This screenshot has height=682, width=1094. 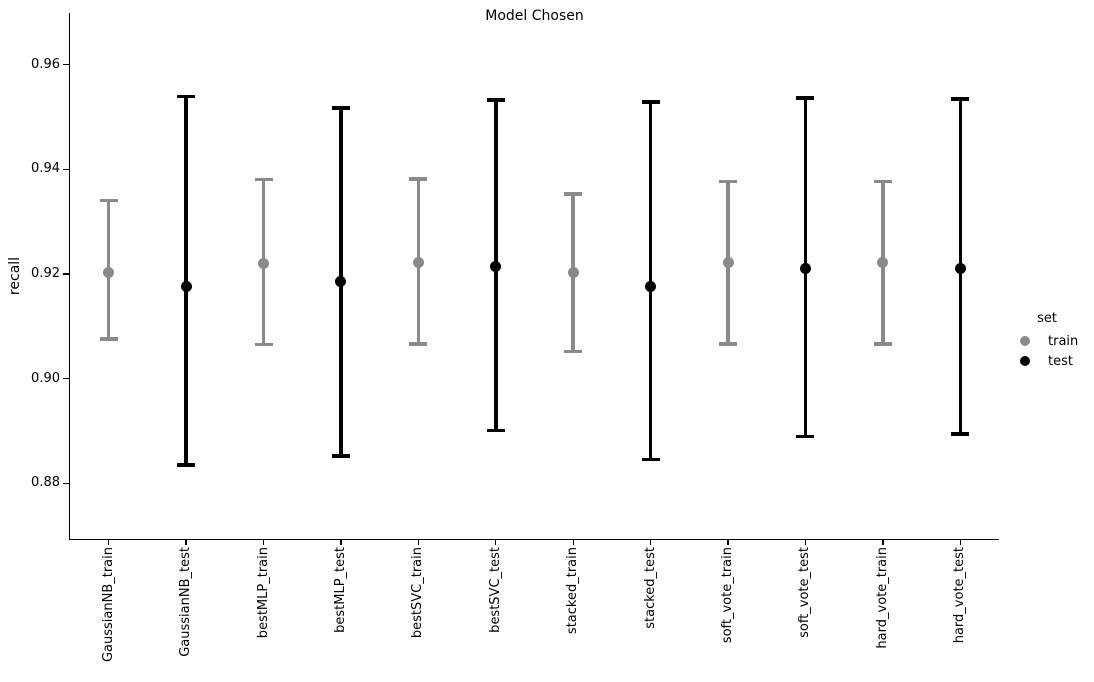 I want to click on errorbar-cap-bottom-GaussianNB_test, so click(x=186, y=465).